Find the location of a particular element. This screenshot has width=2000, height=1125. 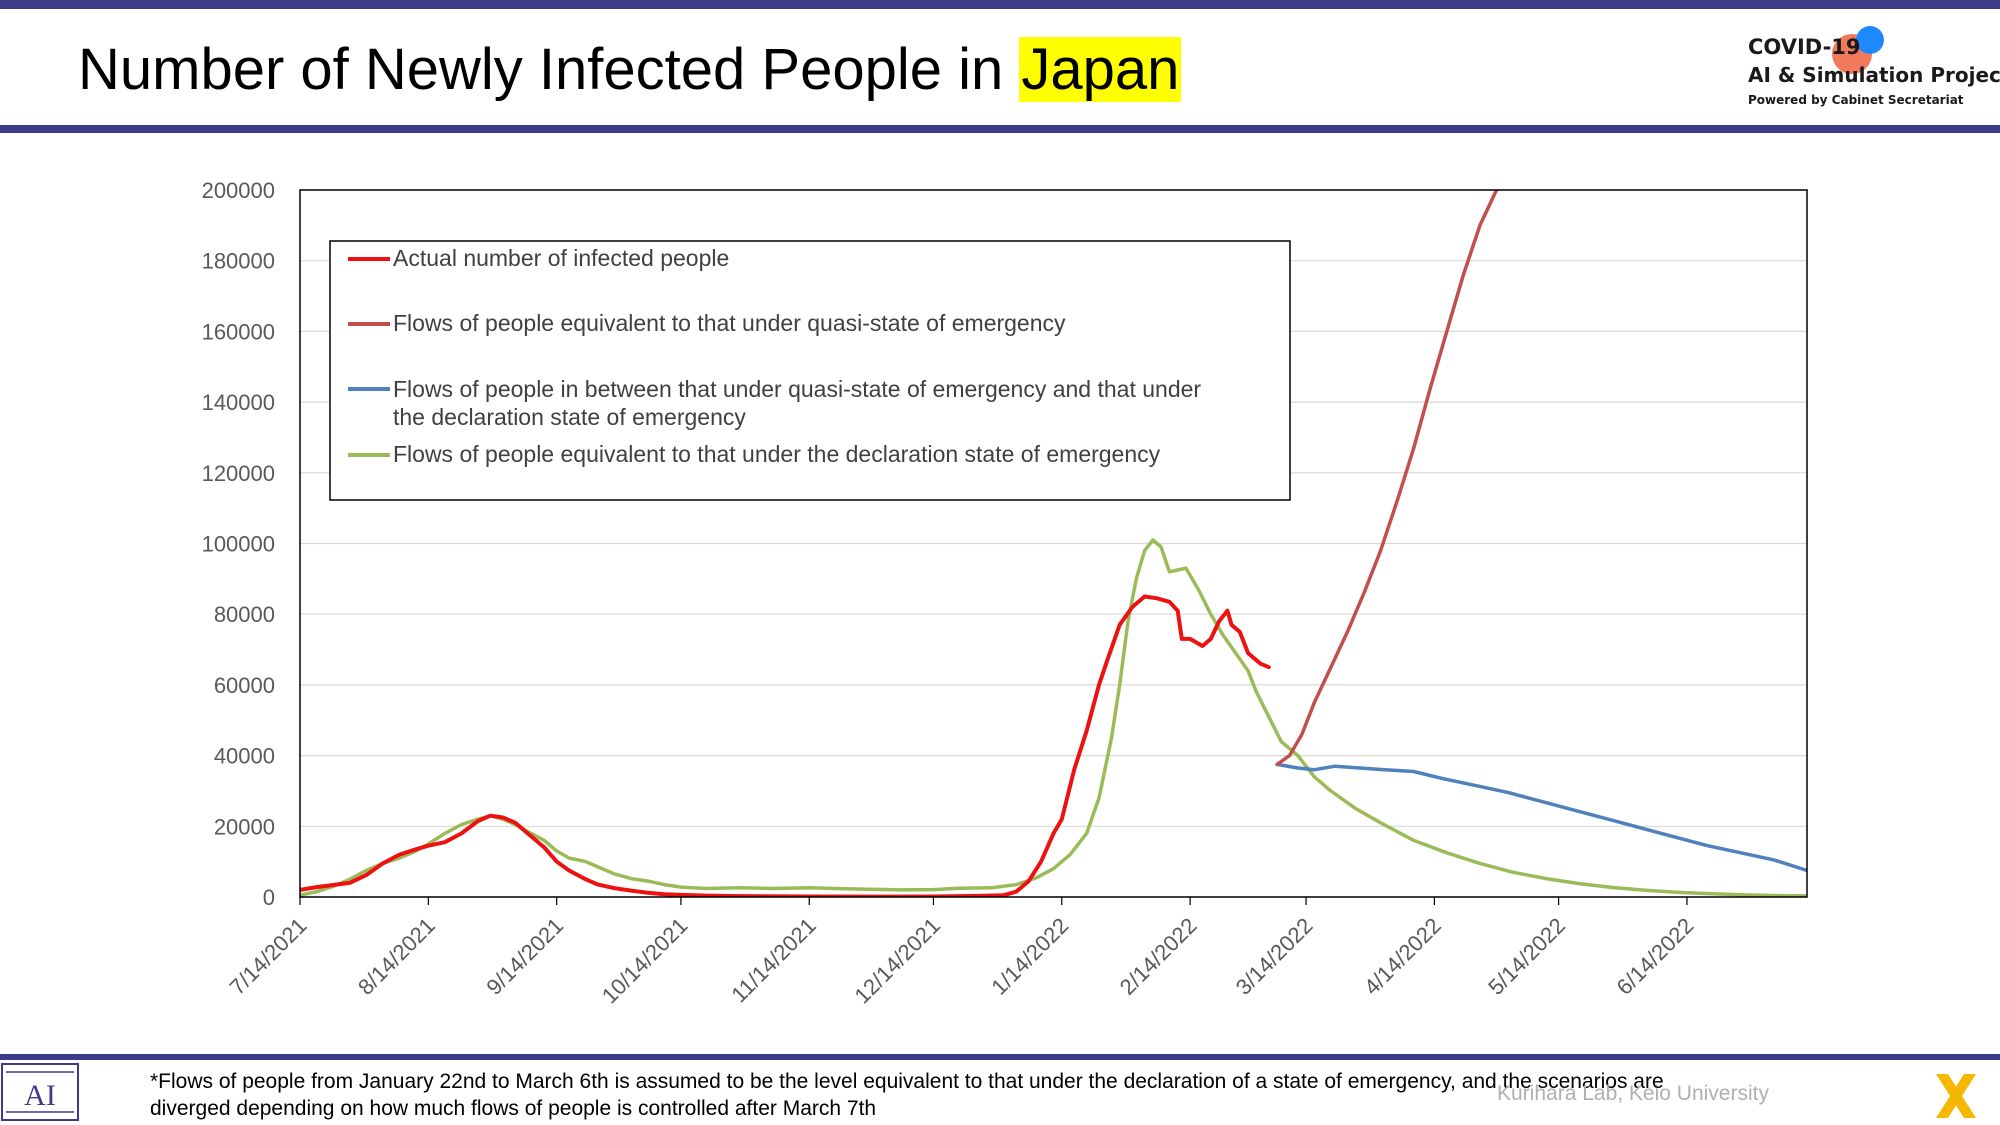

x-tick-label: 11/14/2021 is located at coordinates (773, 960).